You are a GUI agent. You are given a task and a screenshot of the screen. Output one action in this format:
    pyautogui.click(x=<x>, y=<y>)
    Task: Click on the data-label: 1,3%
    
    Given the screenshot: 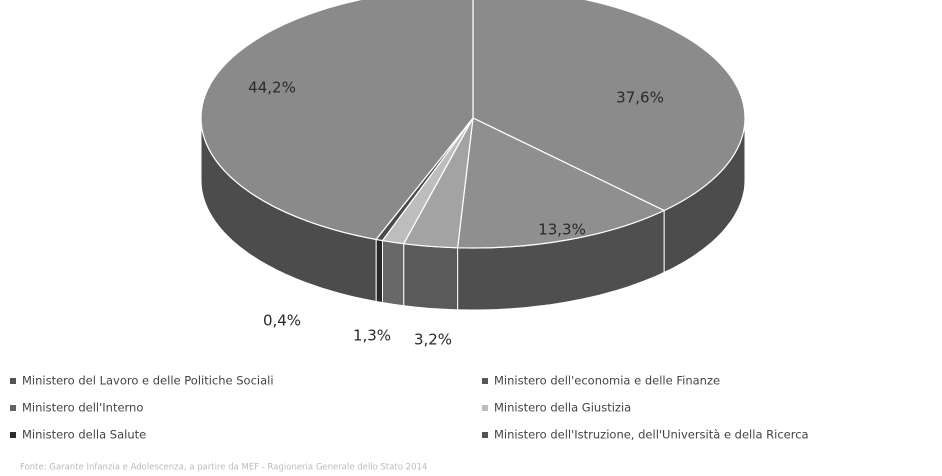 What is the action you would take?
    pyautogui.click(x=372, y=336)
    